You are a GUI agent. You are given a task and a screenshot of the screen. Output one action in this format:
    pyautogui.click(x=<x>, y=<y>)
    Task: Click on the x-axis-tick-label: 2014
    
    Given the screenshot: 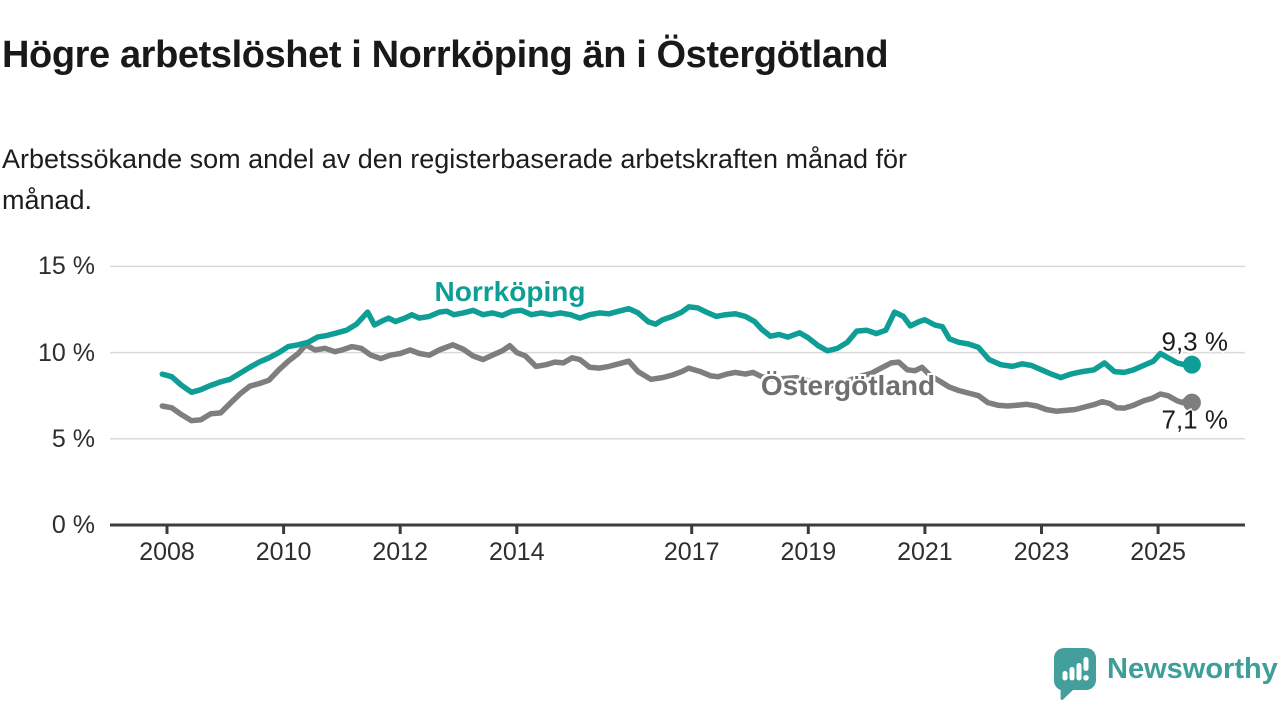 What is the action you would take?
    pyautogui.click(x=516, y=552)
    